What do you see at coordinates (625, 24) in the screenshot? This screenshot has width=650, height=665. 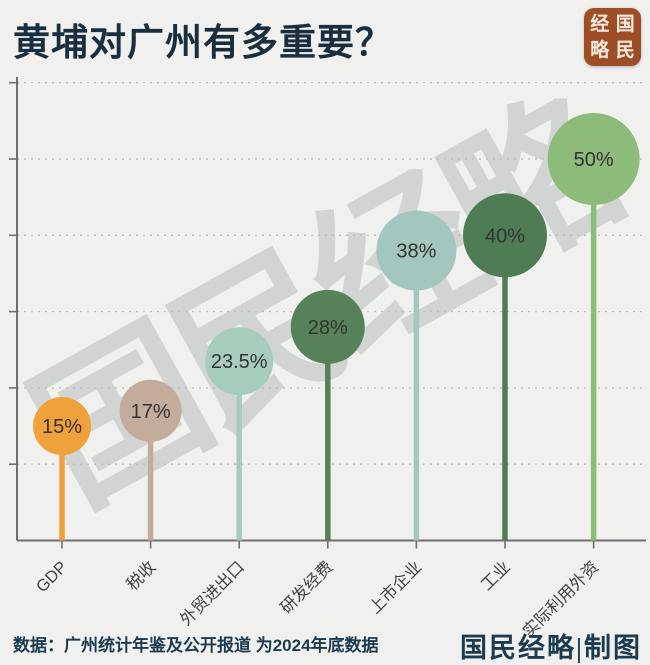 I see `seal-char-guo: 国` at bounding box center [625, 24].